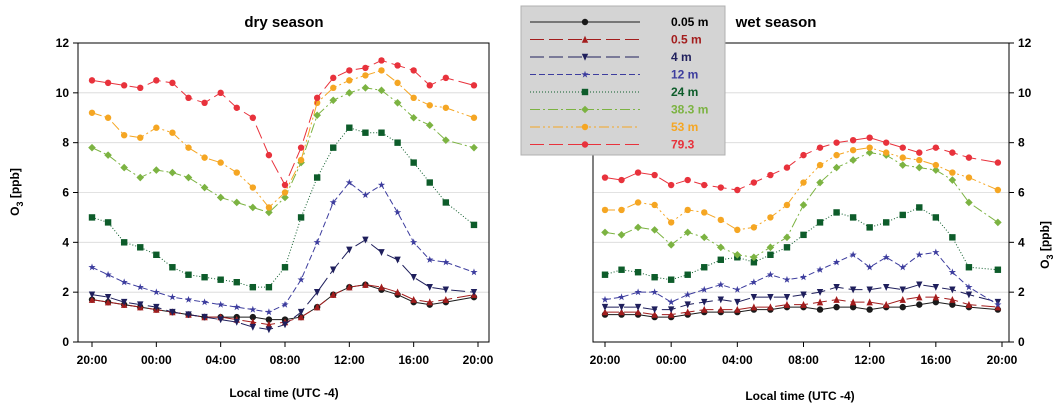 This screenshot has height=407, width=1064. What do you see at coordinates (156, 360) in the screenshot?
I see `x-tick-label: 00:00` at bounding box center [156, 360].